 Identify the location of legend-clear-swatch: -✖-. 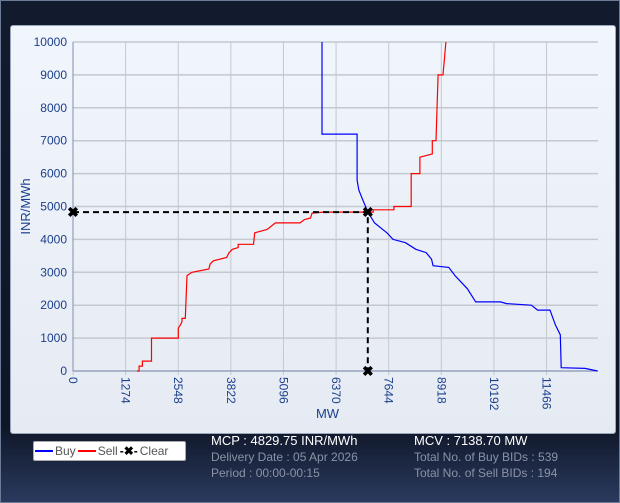
(128, 451).